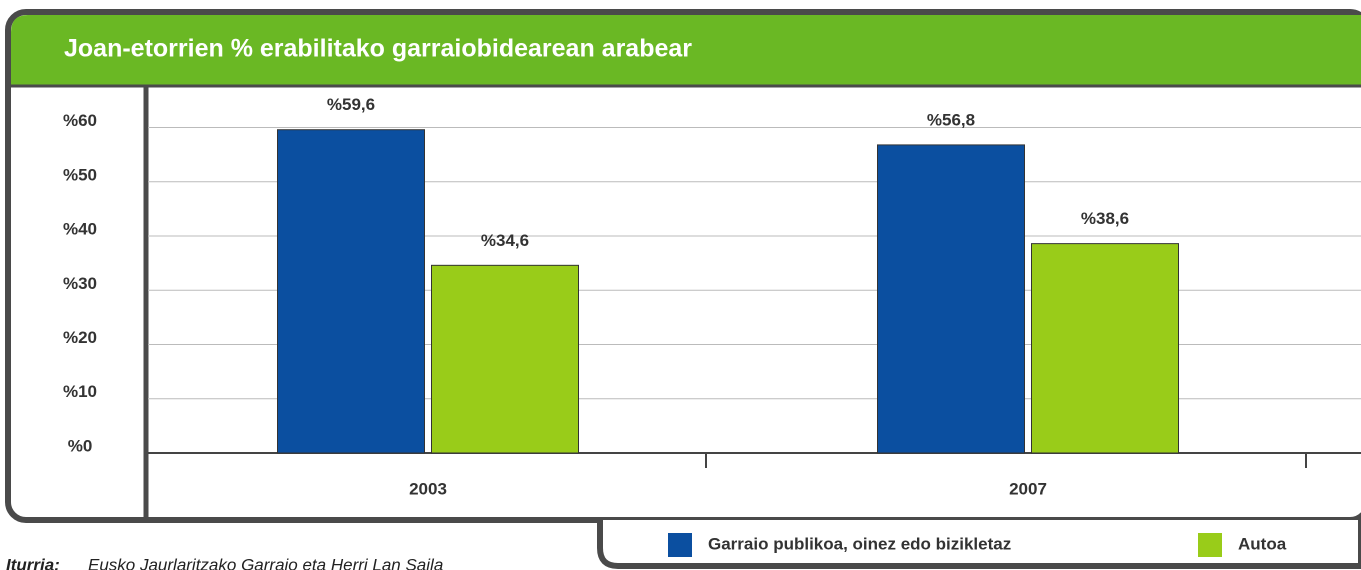 This screenshot has width=1361, height=570. What do you see at coordinates (80, 283) in the screenshot?
I see `y-tick-label: %30` at bounding box center [80, 283].